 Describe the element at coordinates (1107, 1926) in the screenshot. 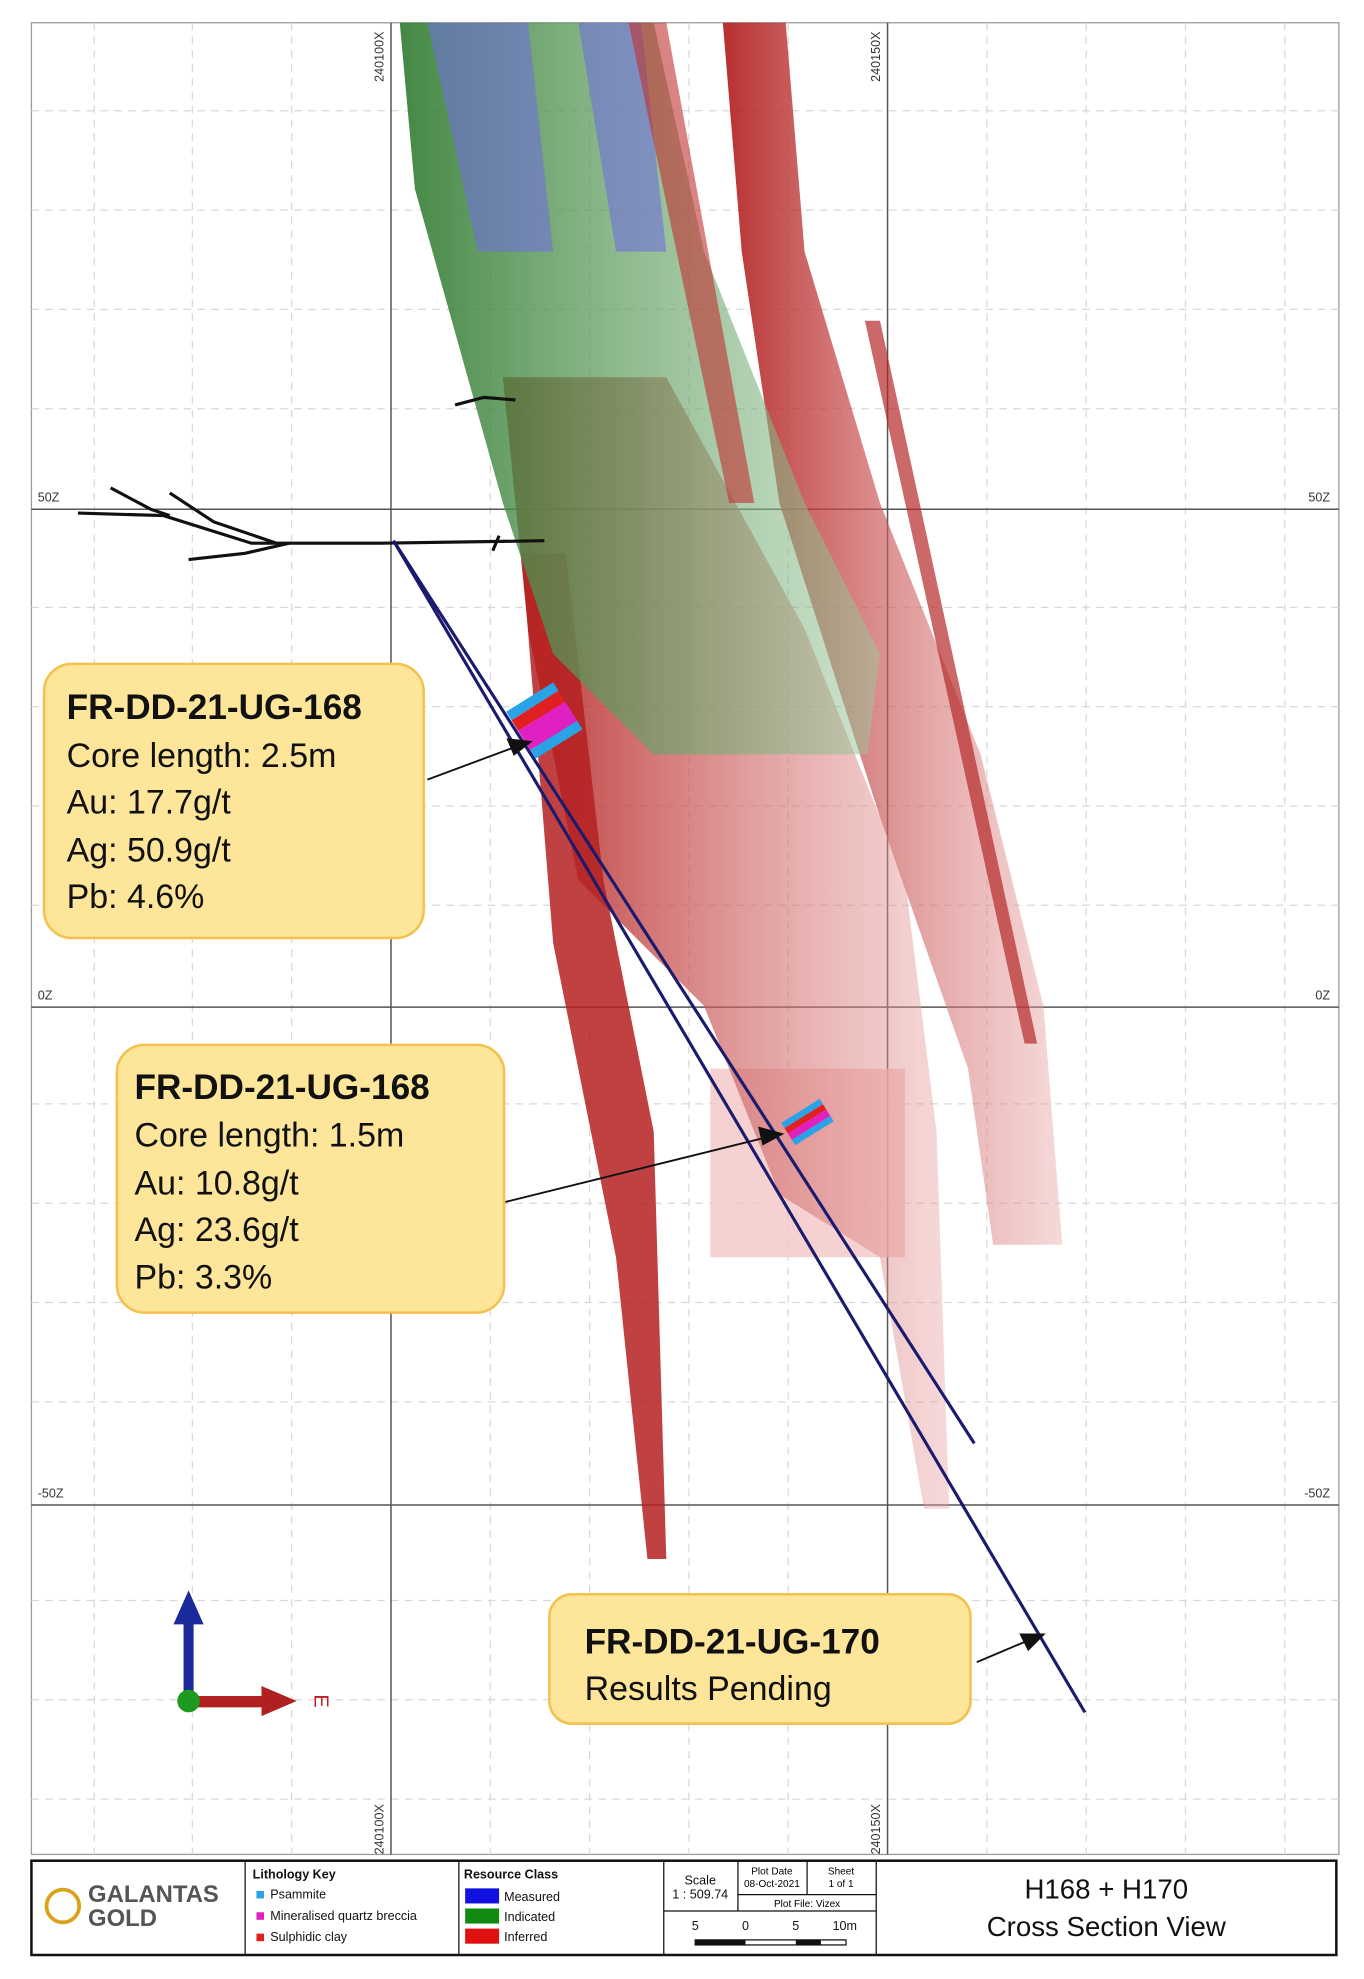

I see `sheet-title: Cross Section View` at that location.